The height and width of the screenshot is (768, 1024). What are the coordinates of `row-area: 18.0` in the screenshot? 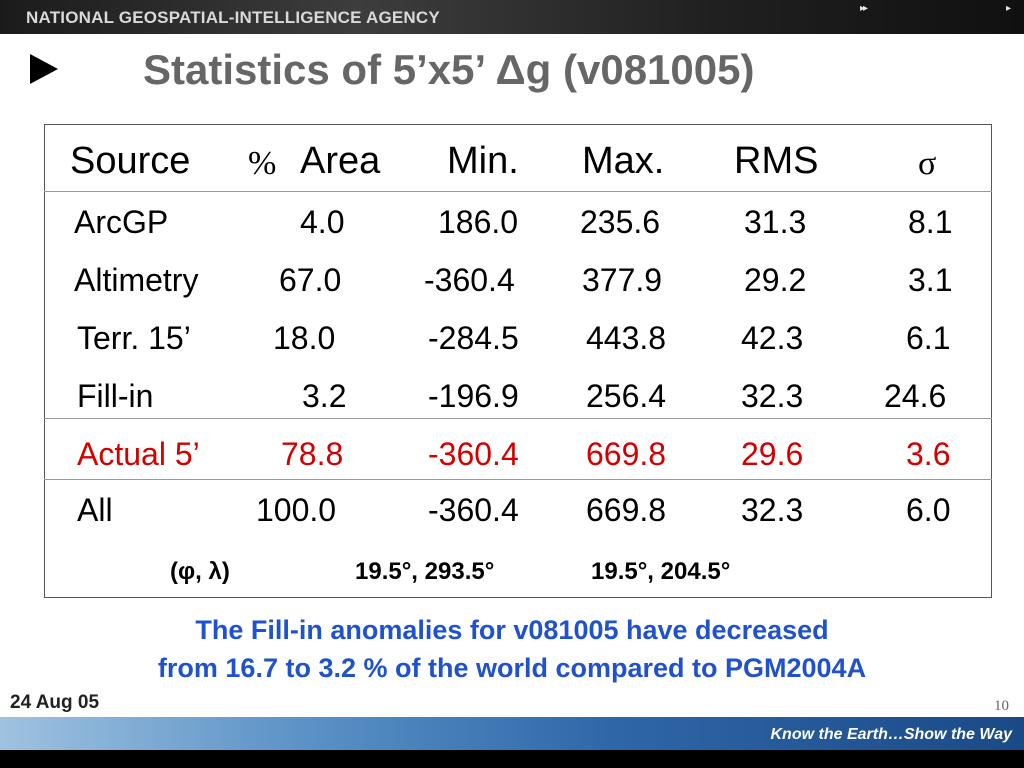 It's located at (304, 338).